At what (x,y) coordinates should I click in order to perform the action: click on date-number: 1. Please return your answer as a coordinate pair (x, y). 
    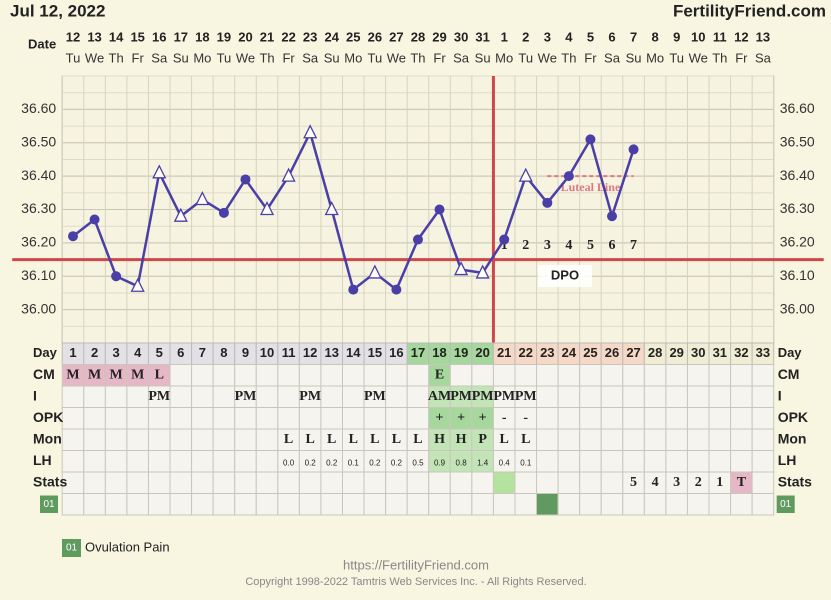
    Looking at the image, I should click on (504, 36).